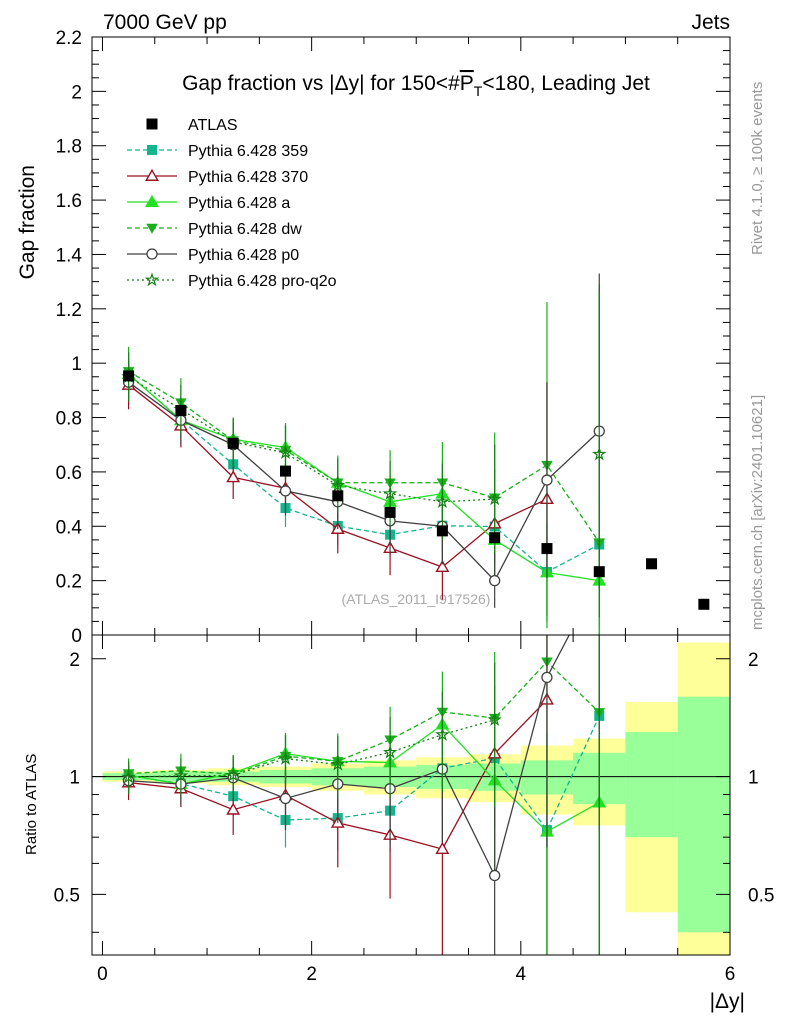 The width and height of the screenshot is (786, 1024). What do you see at coordinates (69, 255) in the screenshot?
I see `y-tick-label-7: 1.4` at bounding box center [69, 255].